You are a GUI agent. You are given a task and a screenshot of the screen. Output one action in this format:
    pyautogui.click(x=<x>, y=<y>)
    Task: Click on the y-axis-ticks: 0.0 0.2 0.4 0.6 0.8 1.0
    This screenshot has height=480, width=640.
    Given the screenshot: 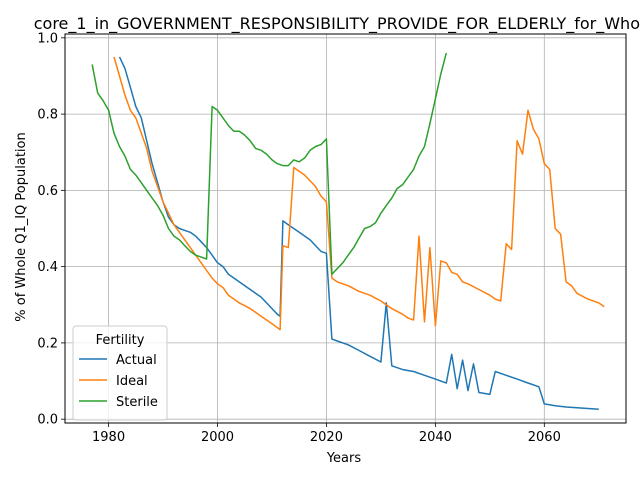 What is the action you would take?
    pyautogui.click(x=51, y=229)
    